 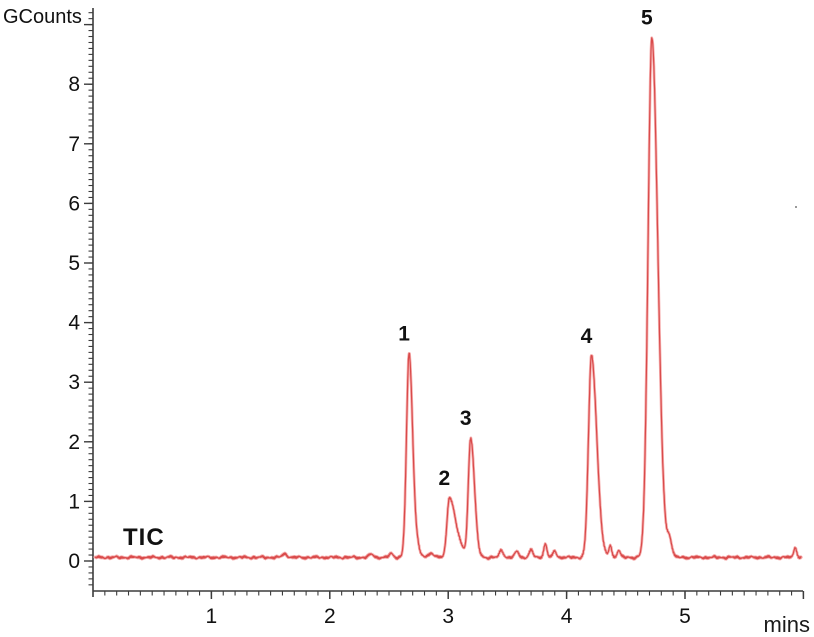 I want to click on peak-label-4: 4, so click(x=587, y=336).